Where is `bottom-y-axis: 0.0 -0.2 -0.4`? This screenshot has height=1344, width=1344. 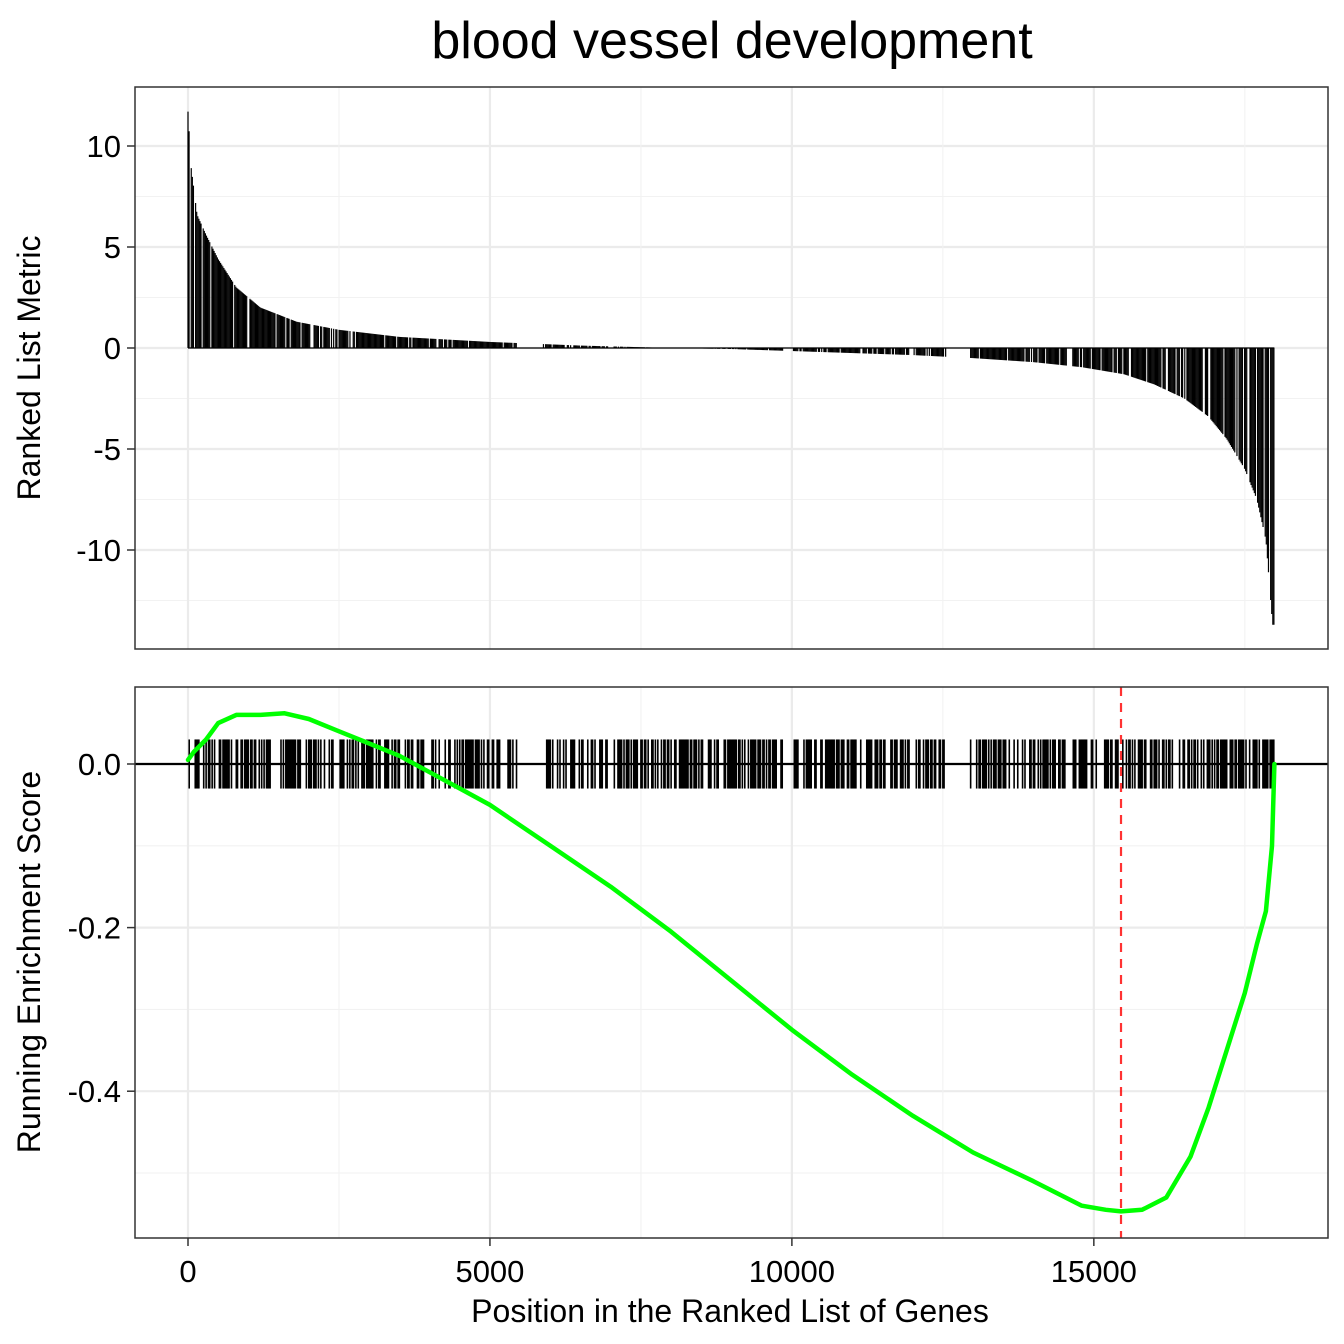
bottom-y-axis: 0.0 -0.2 -0.4 is located at coordinates (101, 928).